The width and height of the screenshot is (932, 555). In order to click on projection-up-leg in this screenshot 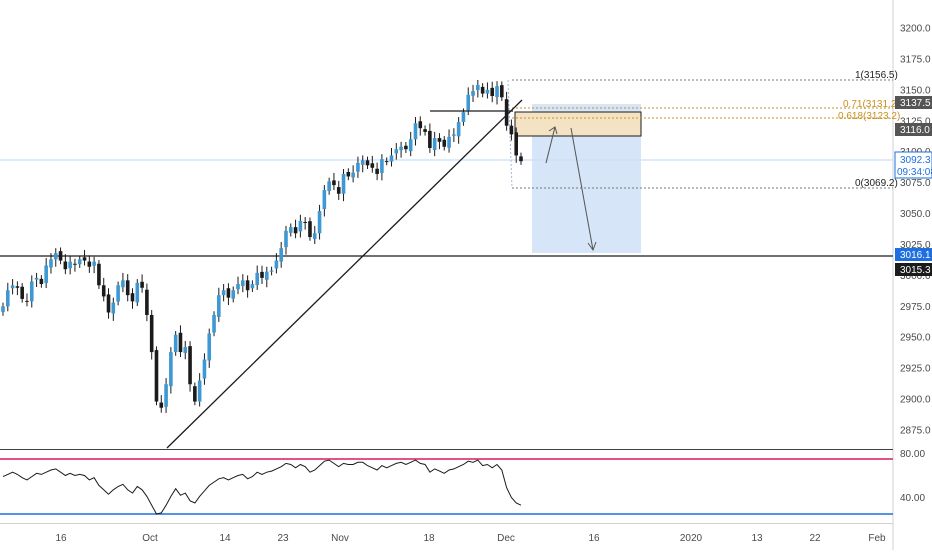, I will do `click(550, 145)`.